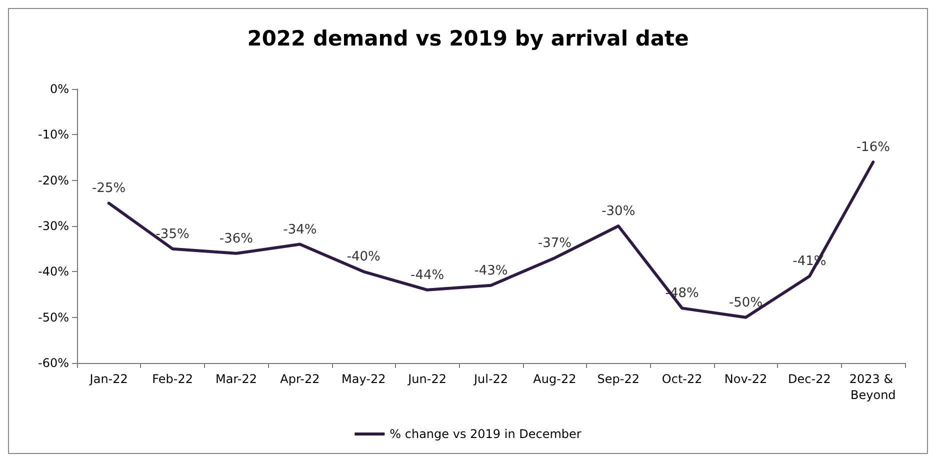 Image resolution: width=938 pixels, height=464 pixels. I want to click on x-tick-label: Jun-22, so click(426, 379).